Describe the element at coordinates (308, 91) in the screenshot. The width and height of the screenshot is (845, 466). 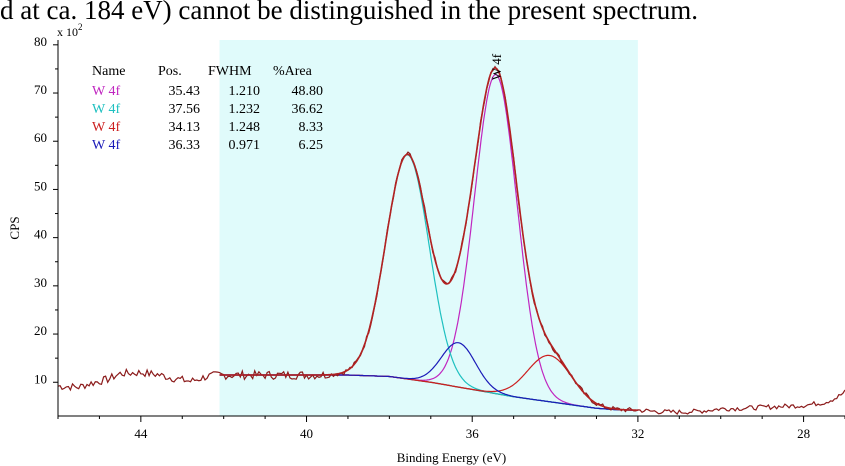
I see `table-cell-area: 48.80` at that location.